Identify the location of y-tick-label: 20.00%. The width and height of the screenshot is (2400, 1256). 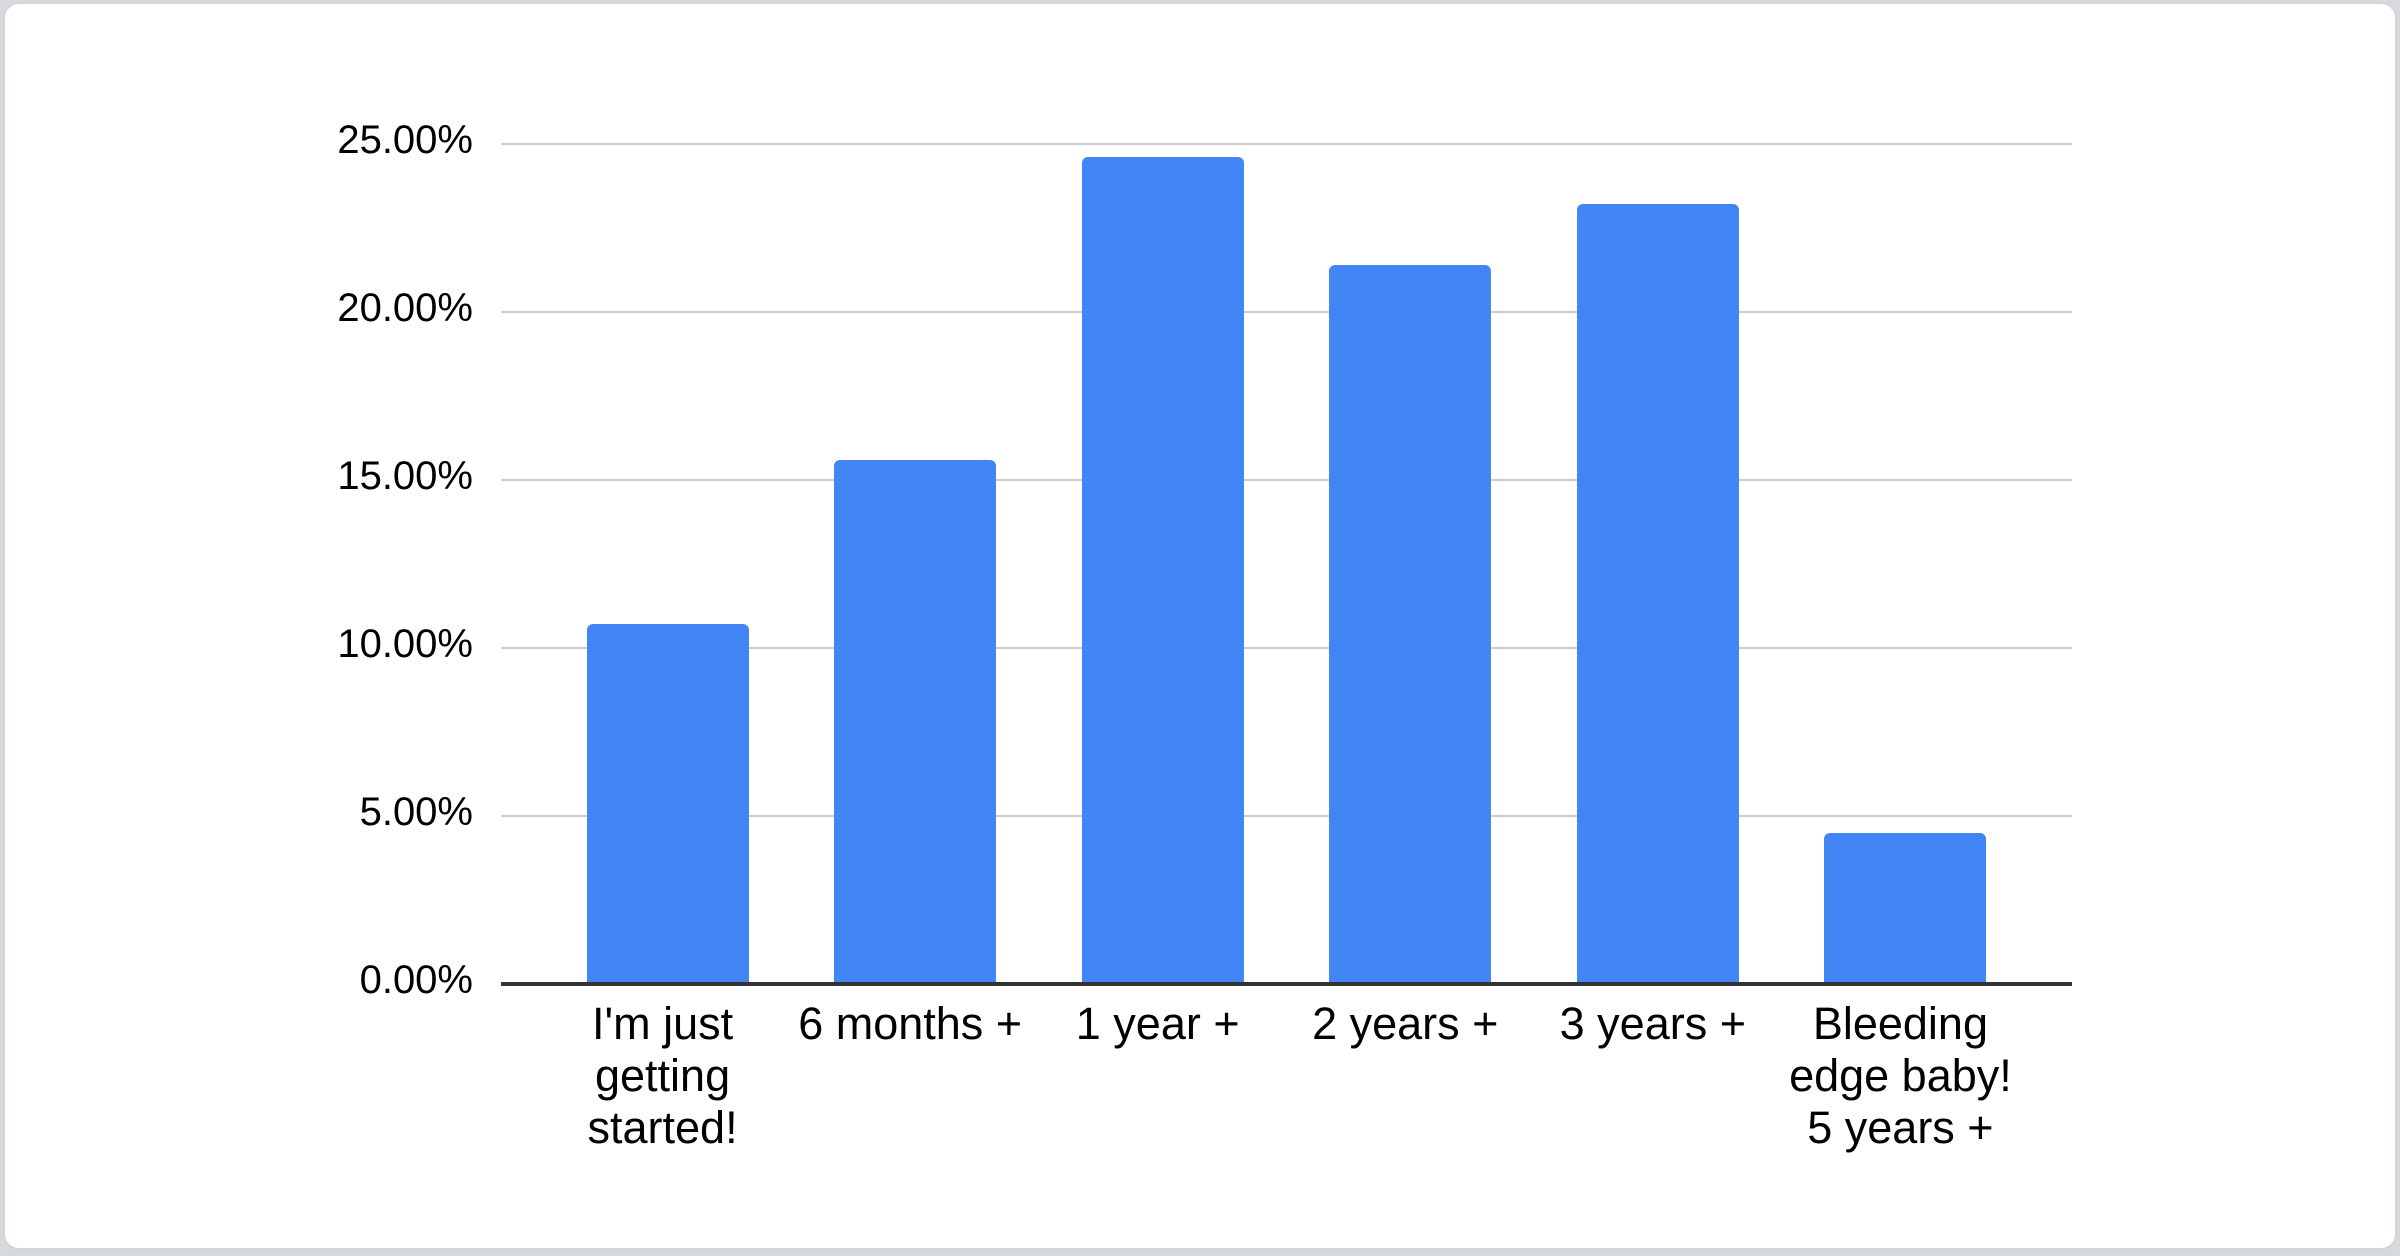
(405, 308).